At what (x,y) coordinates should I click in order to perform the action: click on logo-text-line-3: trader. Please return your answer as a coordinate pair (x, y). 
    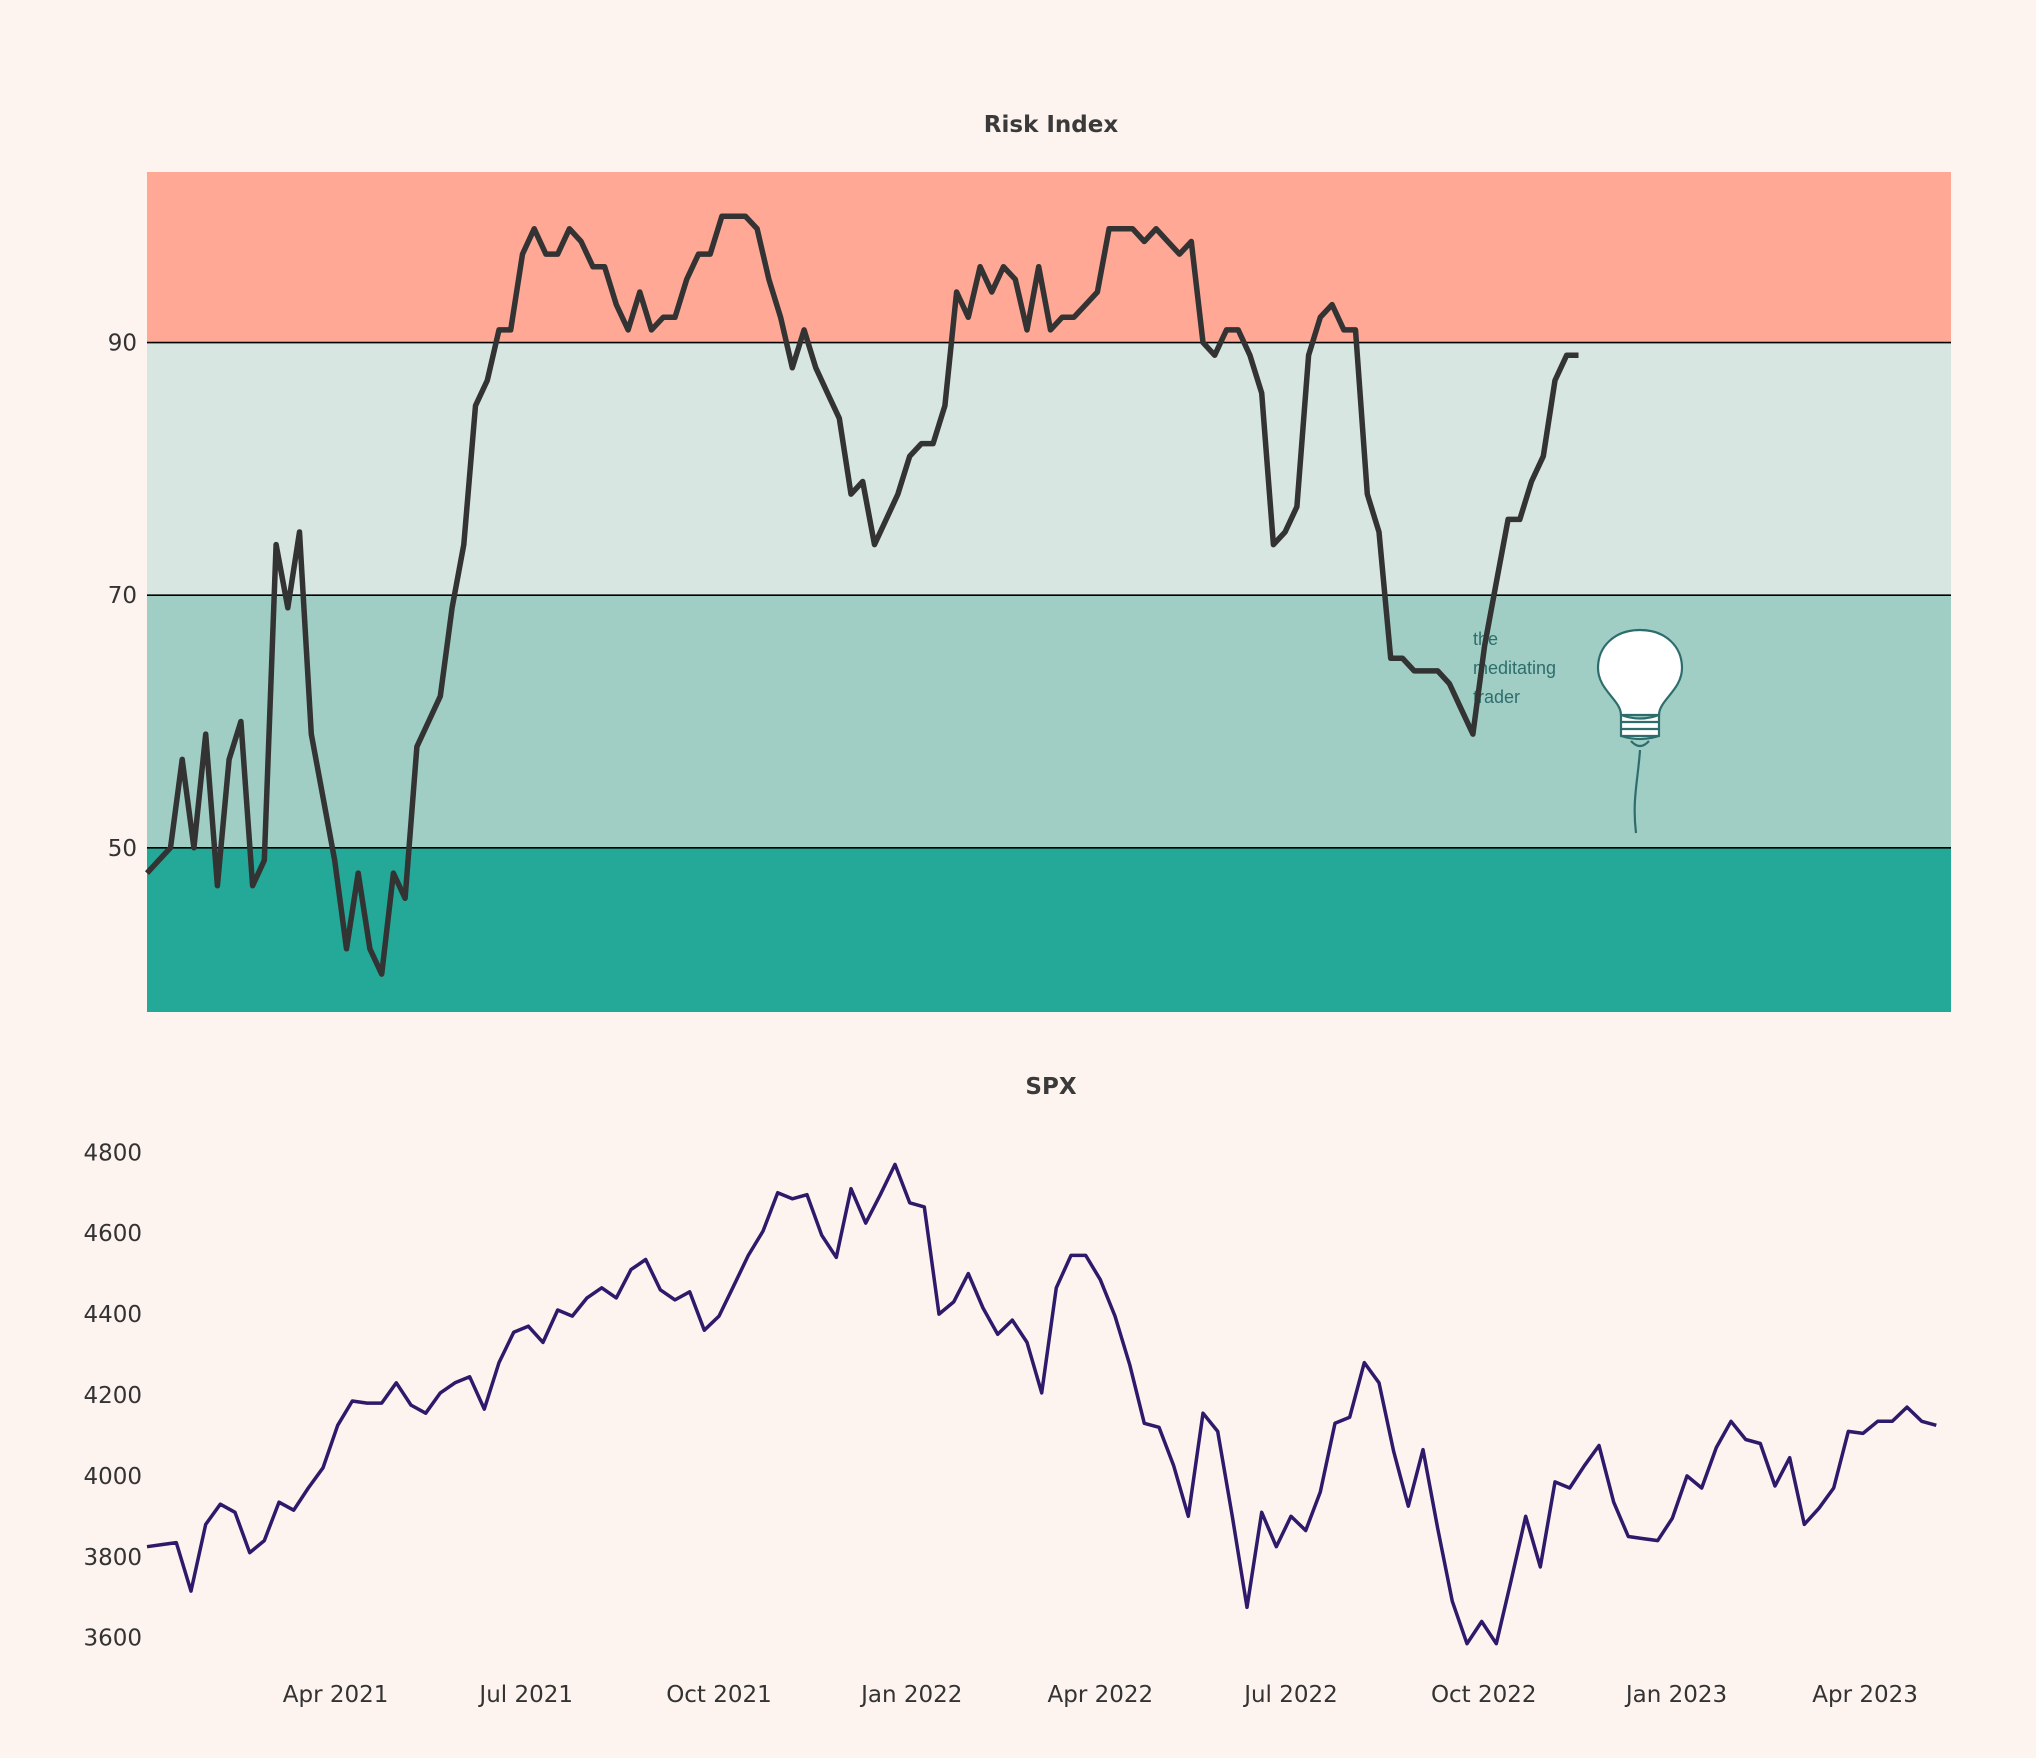
    Looking at the image, I should click on (1496, 697).